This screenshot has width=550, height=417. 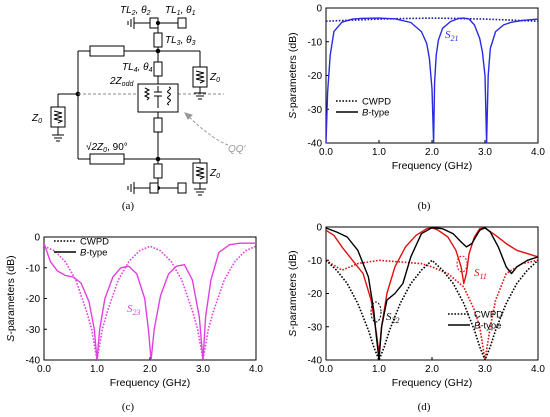 I want to click on annotation-sub: 22, so click(x=396, y=320).